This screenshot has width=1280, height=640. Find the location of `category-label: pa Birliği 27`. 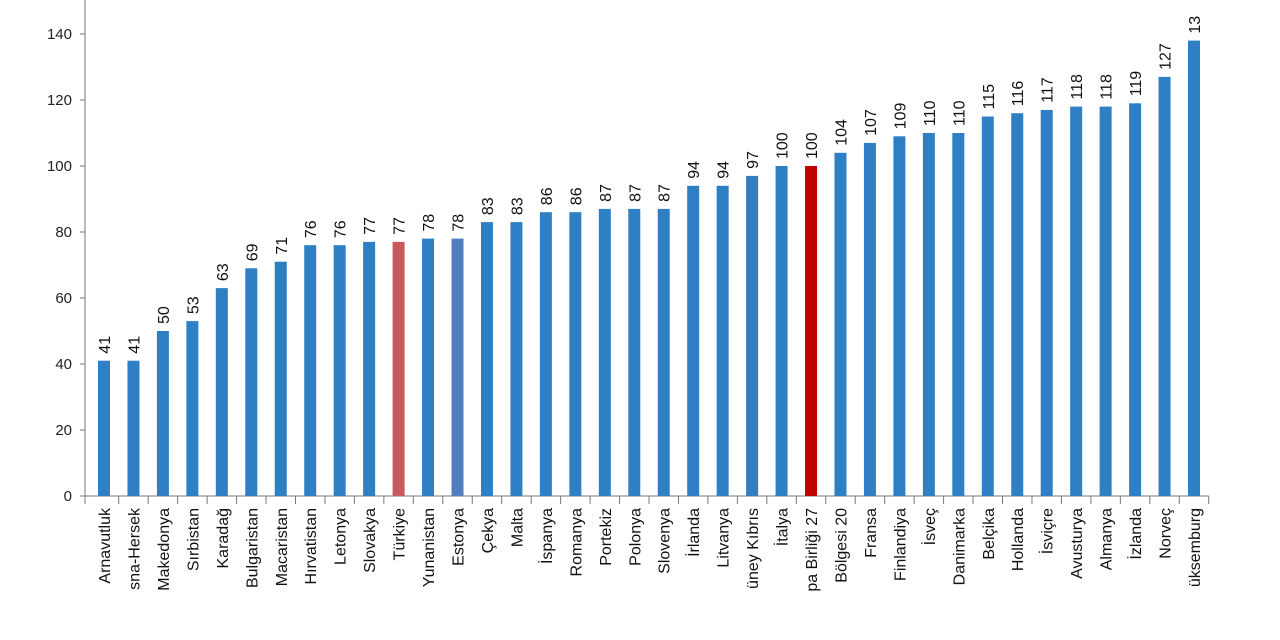

category-label: pa Birliği 27 is located at coordinates (812, 550).